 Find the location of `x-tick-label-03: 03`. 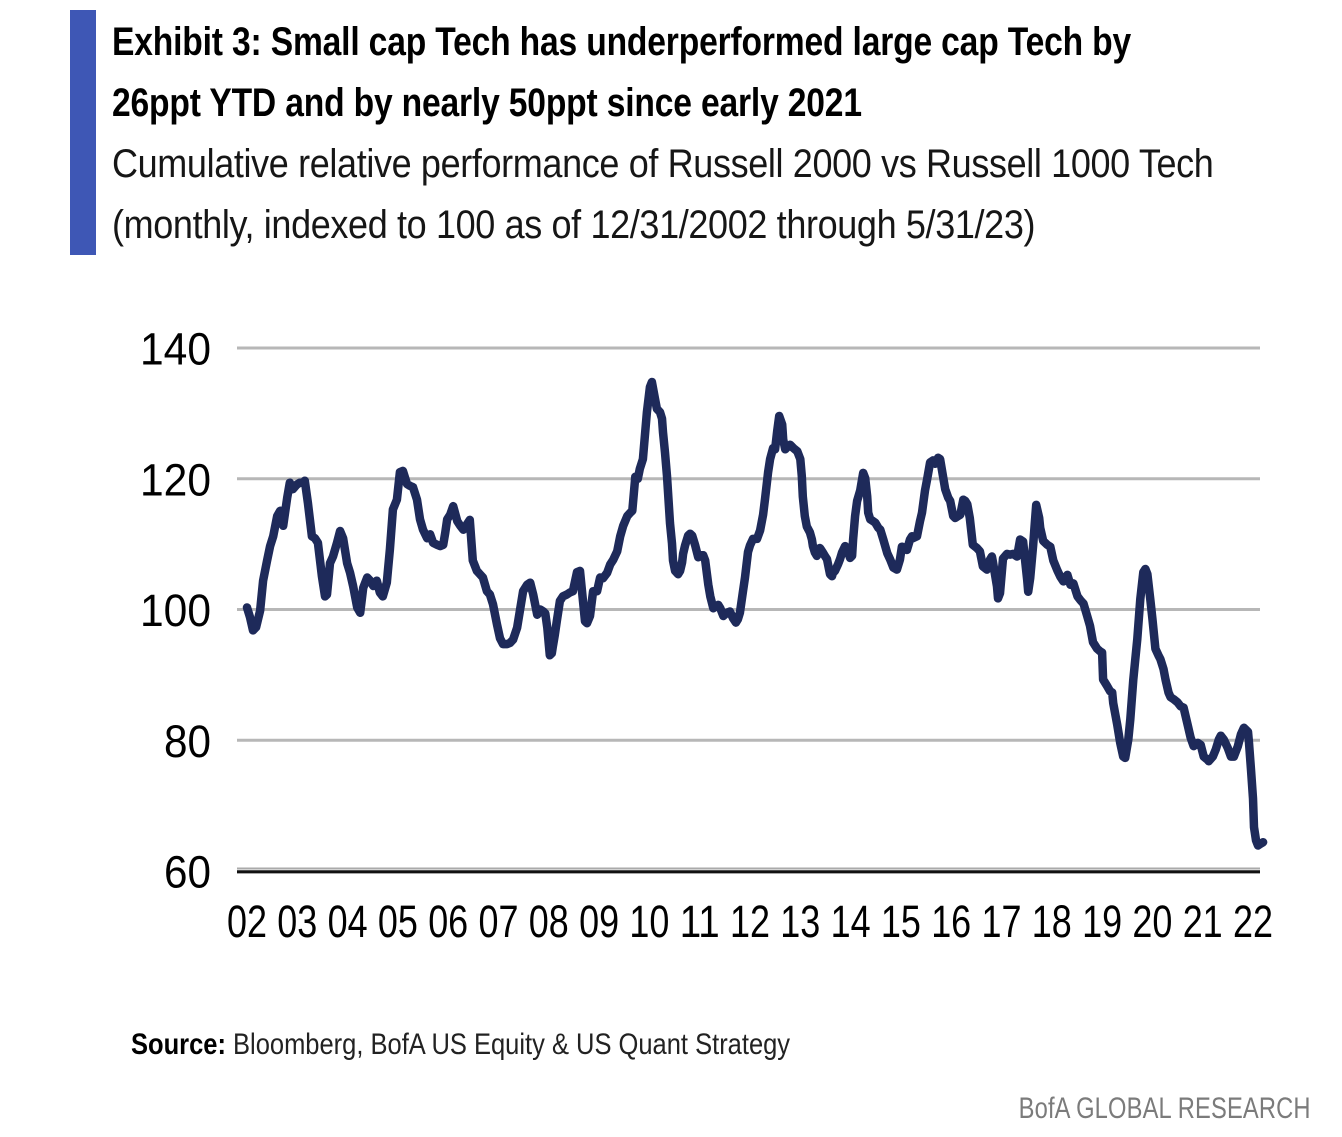

x-tick-label-03: 03 is located at coordinates (297, 921).